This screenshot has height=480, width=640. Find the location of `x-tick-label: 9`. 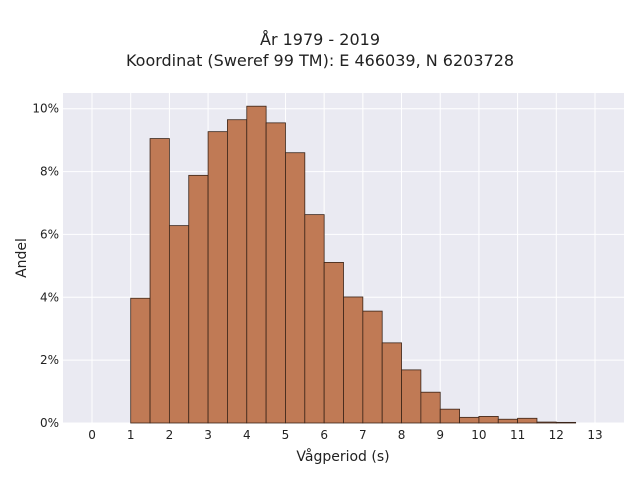

x-tick-label: 9 is located at coordinates (440, 435).